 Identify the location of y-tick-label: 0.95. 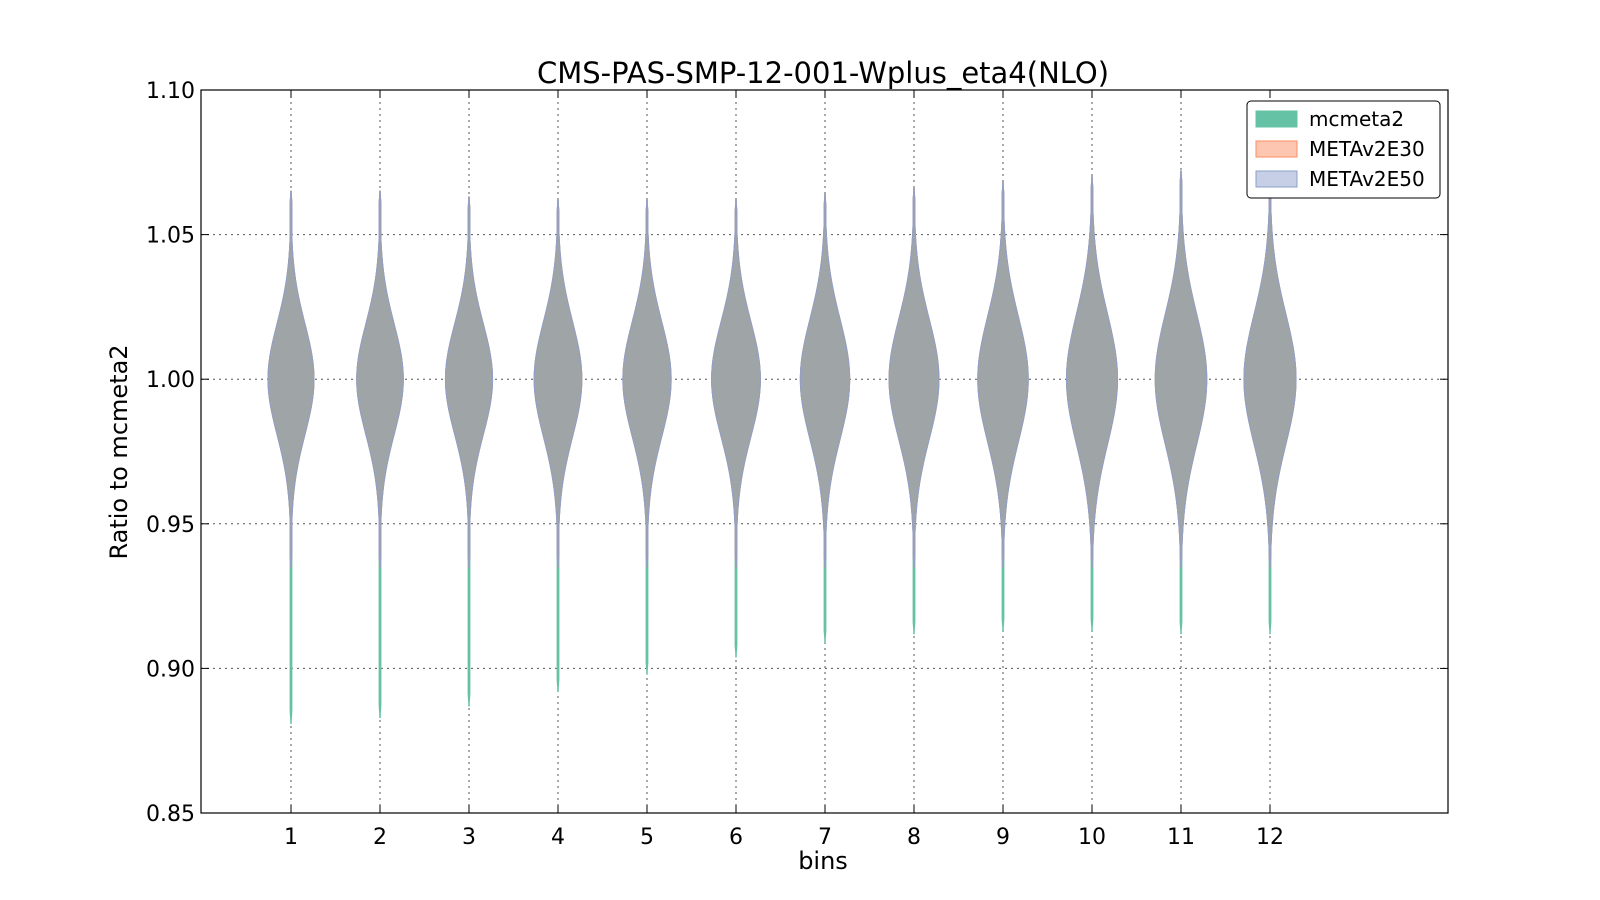
(170, 525).